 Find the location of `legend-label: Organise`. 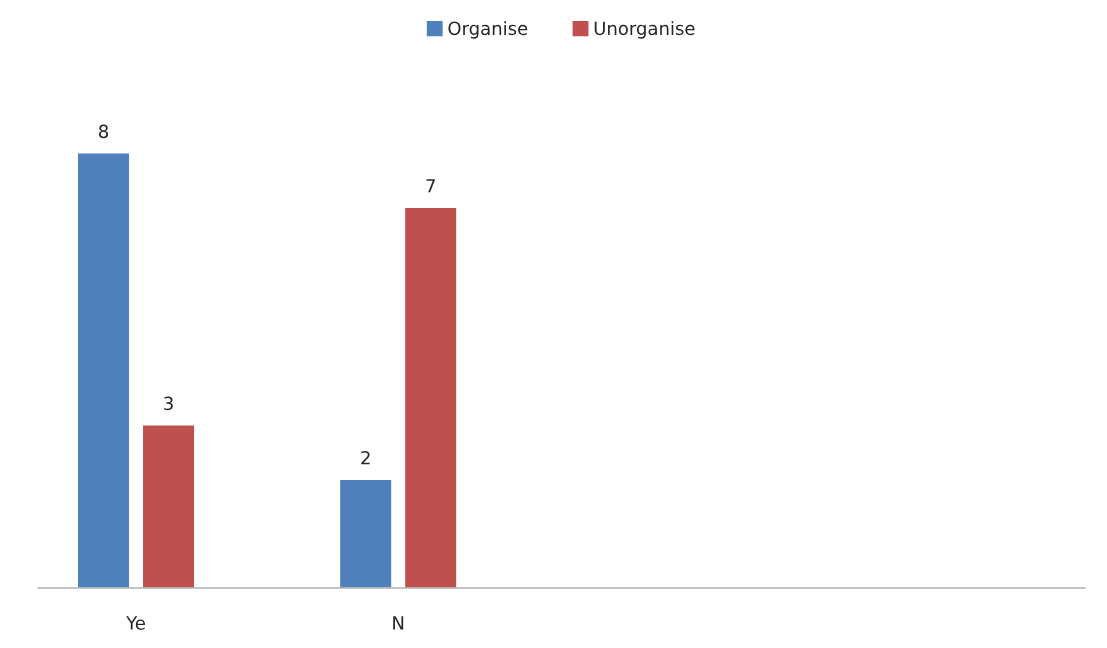

legend-label: Organise is located at coordinates (488, 30).